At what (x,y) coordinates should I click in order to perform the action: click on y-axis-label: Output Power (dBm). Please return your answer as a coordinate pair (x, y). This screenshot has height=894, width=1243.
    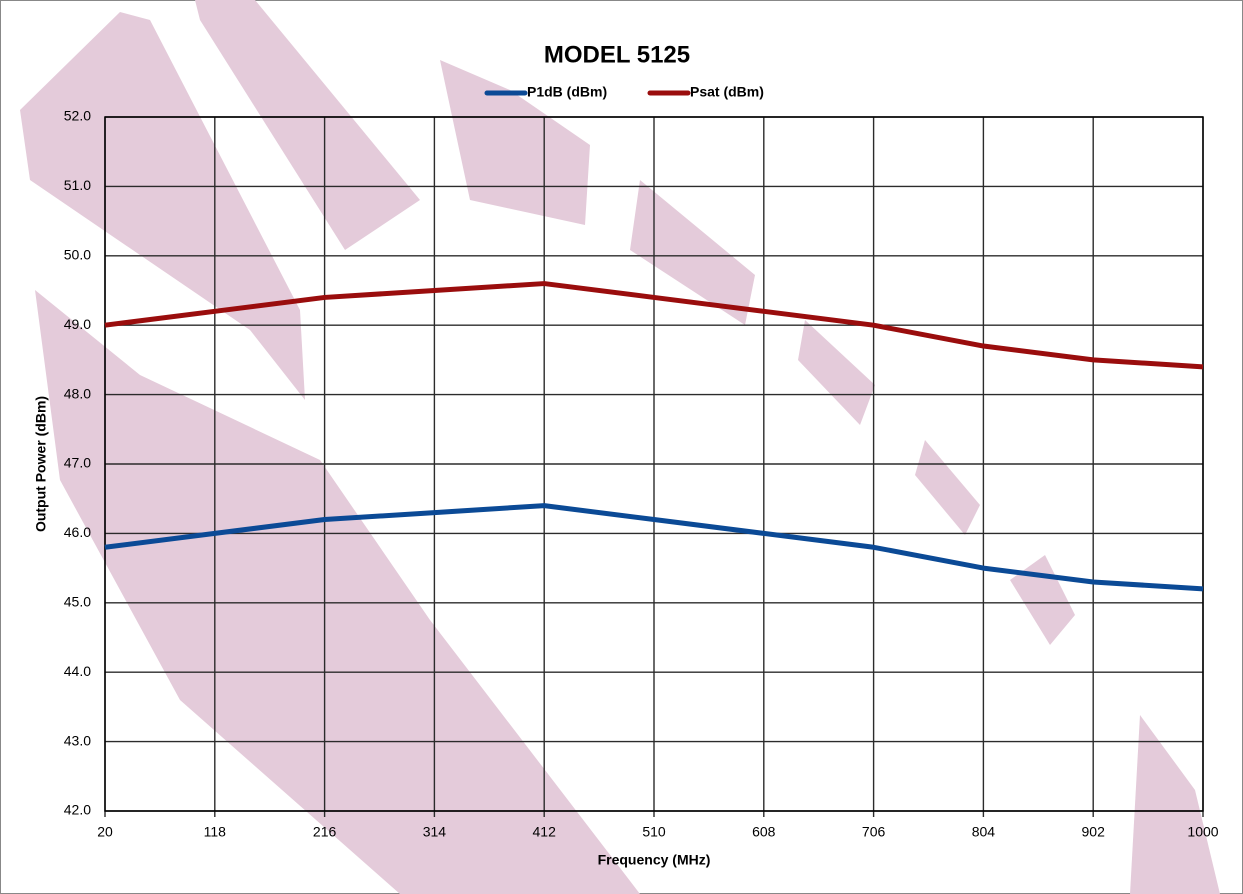
    Looking at the image, I should click on (41, 464).